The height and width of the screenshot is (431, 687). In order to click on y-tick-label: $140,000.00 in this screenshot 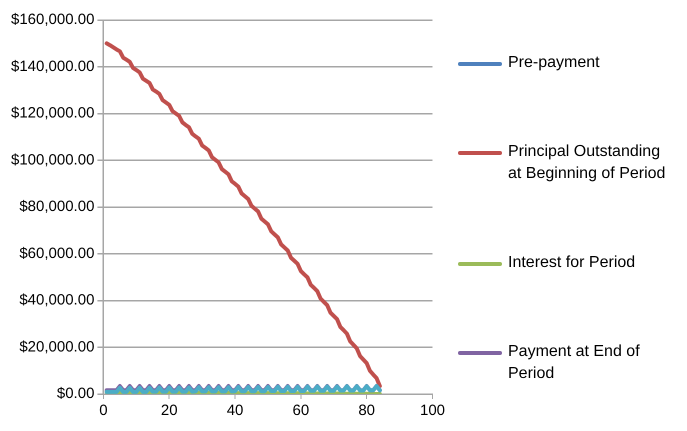, I will do `click(52, 66)`.